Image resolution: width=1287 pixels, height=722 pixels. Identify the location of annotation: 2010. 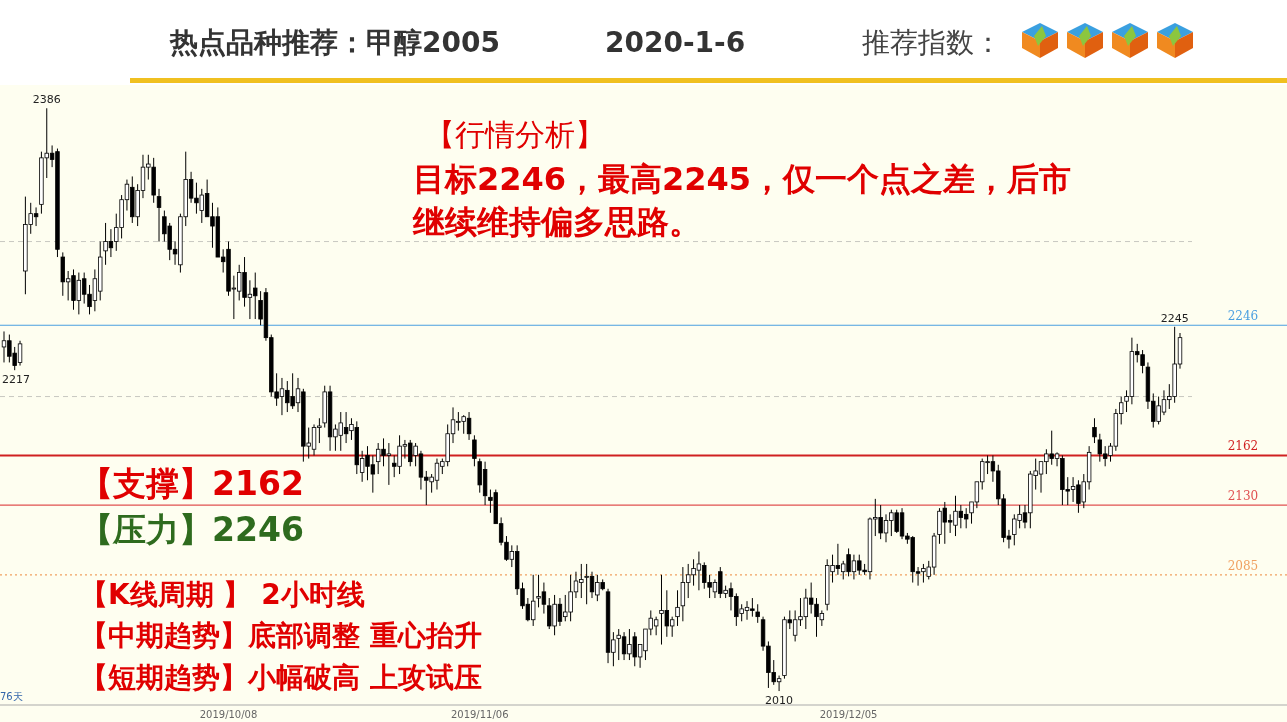
(779, 701).